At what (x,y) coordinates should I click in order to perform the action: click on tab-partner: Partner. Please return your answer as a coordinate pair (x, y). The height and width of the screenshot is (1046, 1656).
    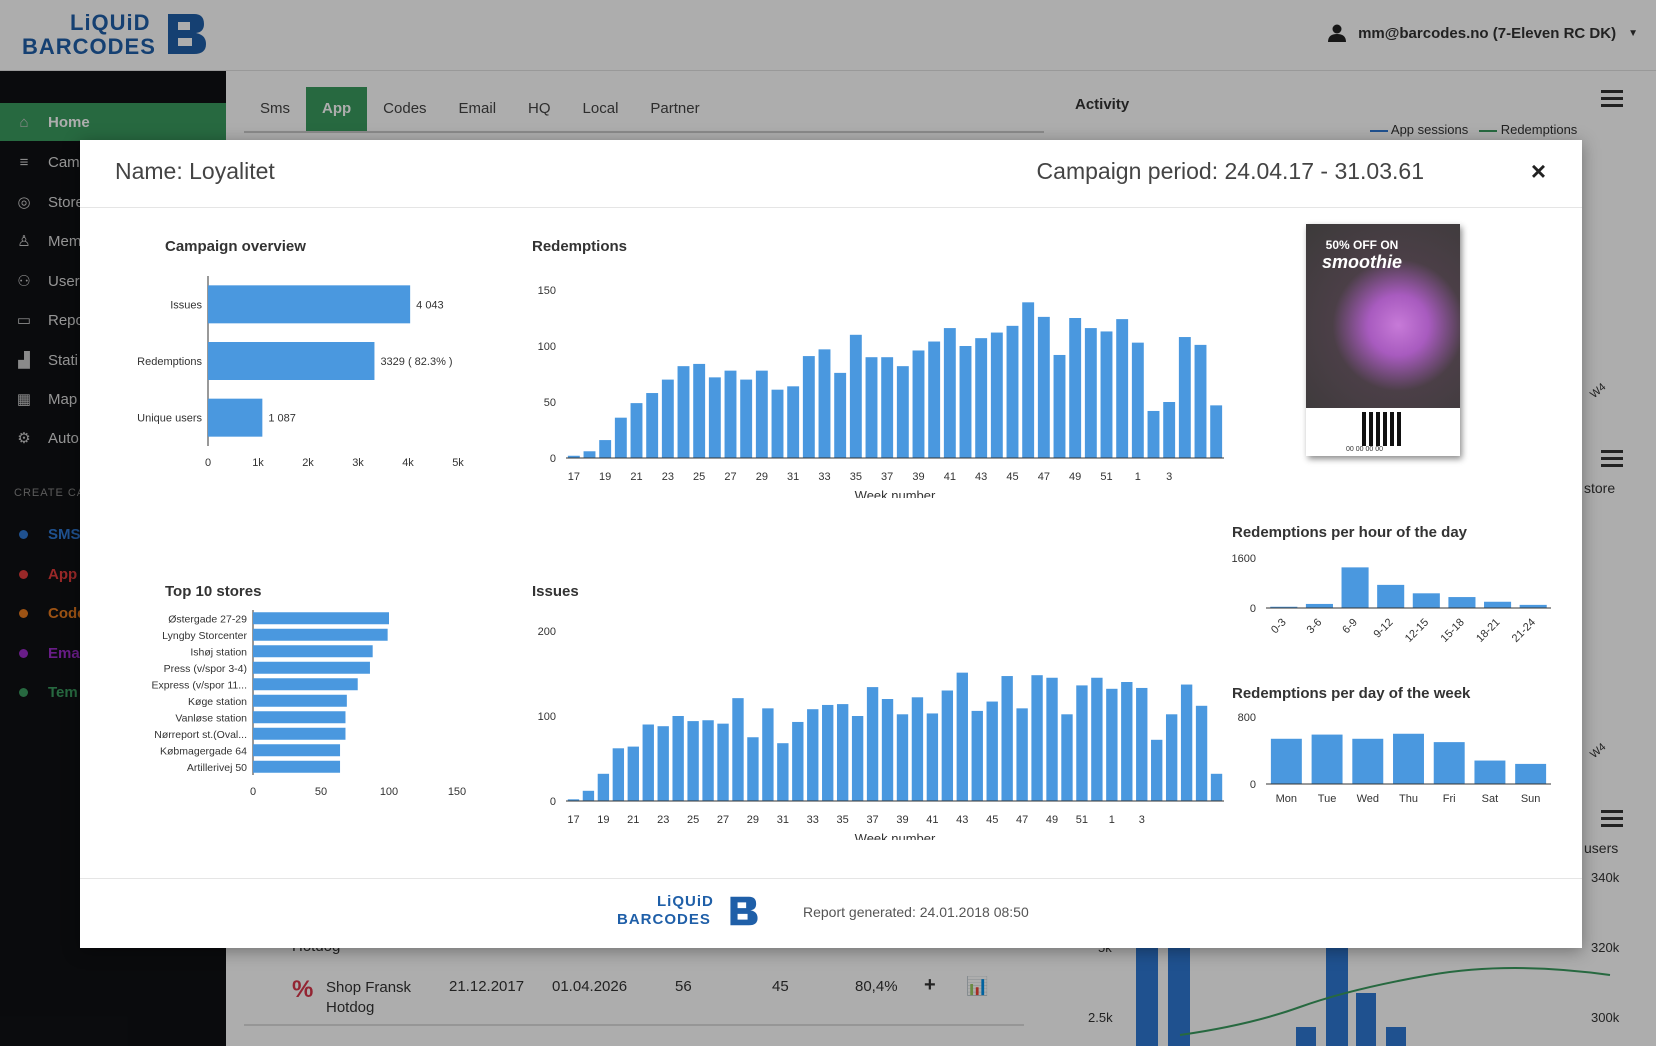
    Looking at the image, I should click on (675, 108).